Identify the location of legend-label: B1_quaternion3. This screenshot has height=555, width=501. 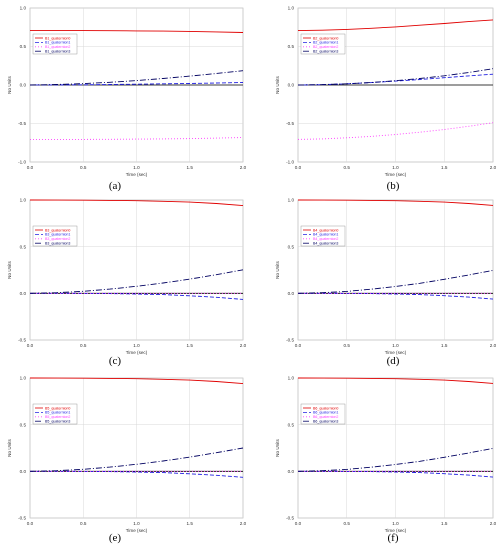
(57, 52).